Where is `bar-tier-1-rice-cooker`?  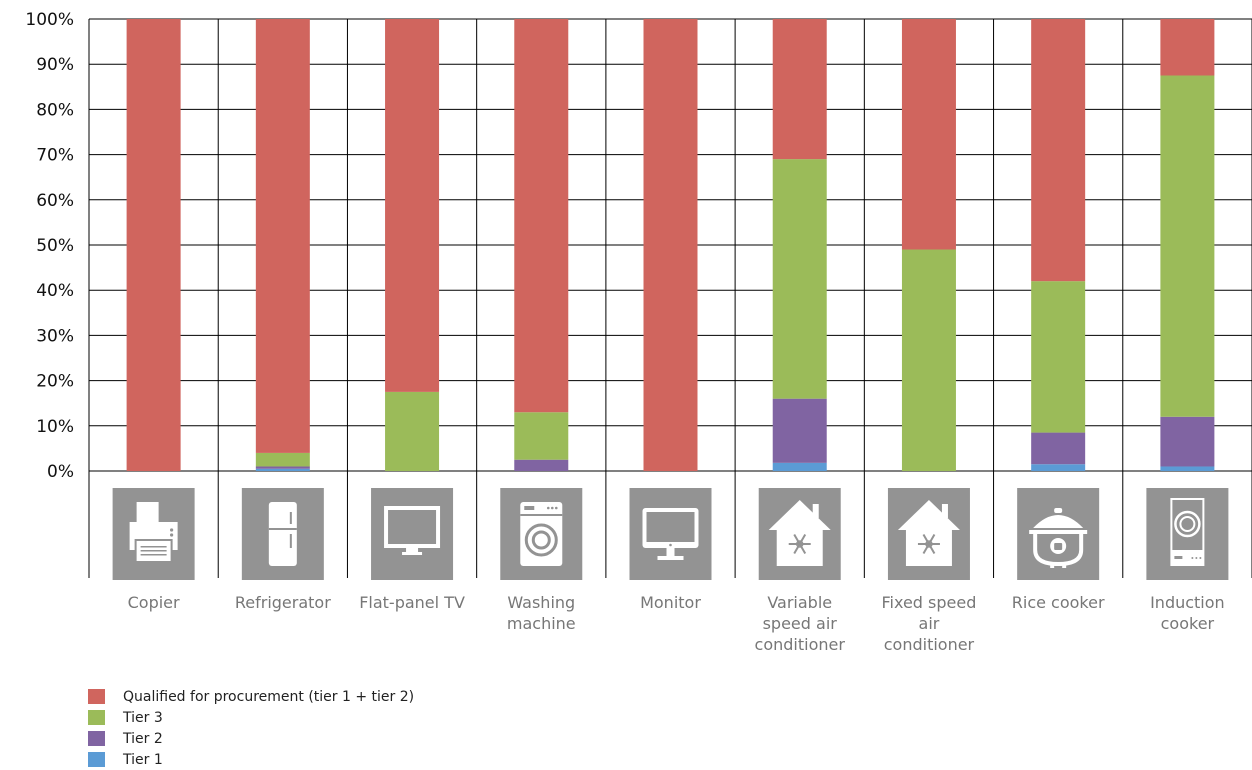
bar-tier-1-rice-cooker is located at coordinates (1058, 467).